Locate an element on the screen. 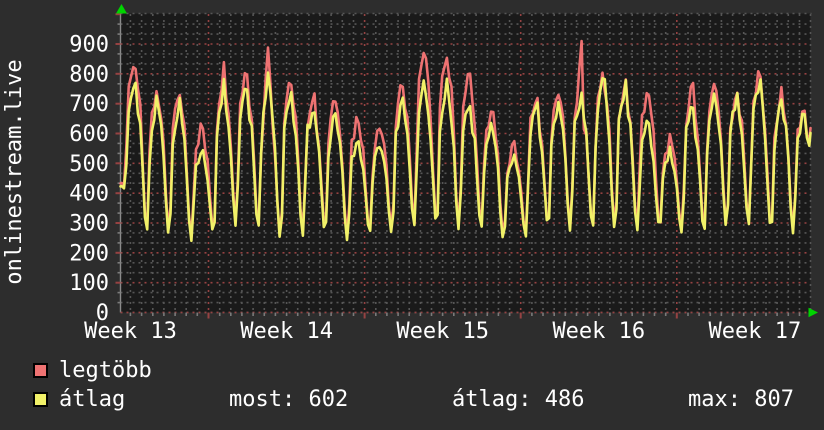  y-tick-label: 900 is located at coordinates (89, 45).